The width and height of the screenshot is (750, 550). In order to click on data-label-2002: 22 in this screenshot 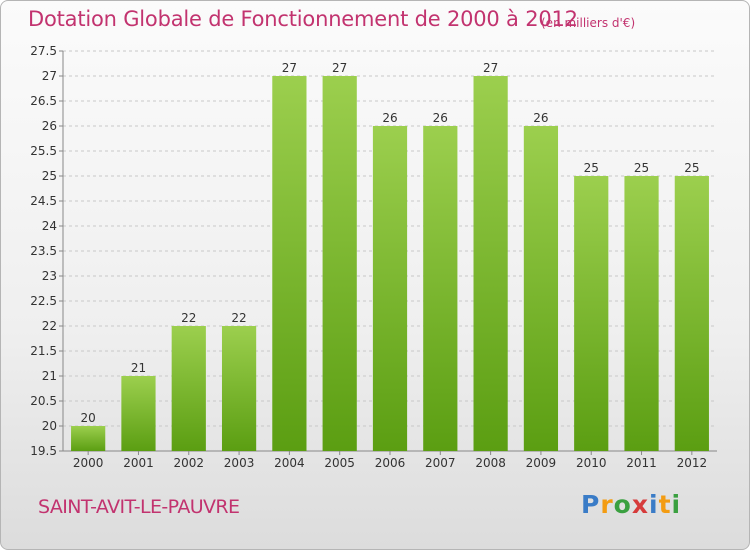, I will do `click(188, 318)`.